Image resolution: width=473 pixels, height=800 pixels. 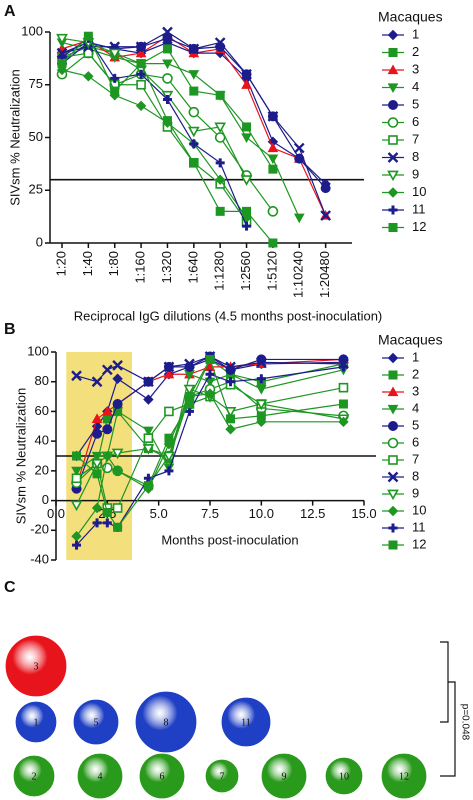 I want to click on panel-label: B, so click(x=10, y=329).